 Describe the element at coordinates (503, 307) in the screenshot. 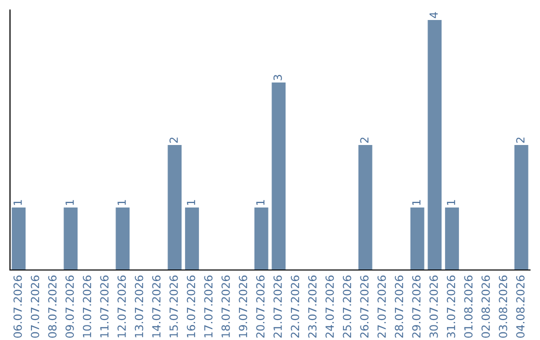

I see `x-tick-label: 03.08.2026` at that location.